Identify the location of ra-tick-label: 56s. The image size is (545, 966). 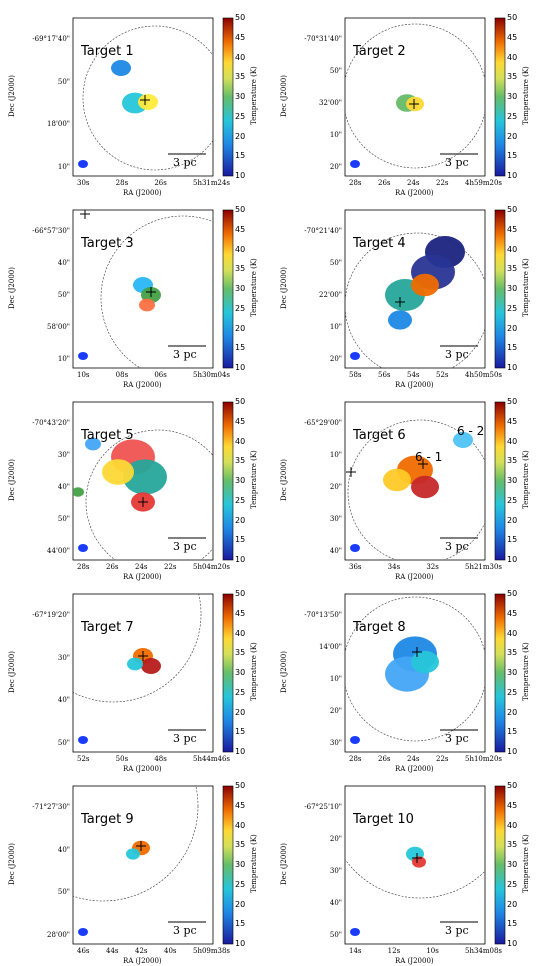
(384, 375).